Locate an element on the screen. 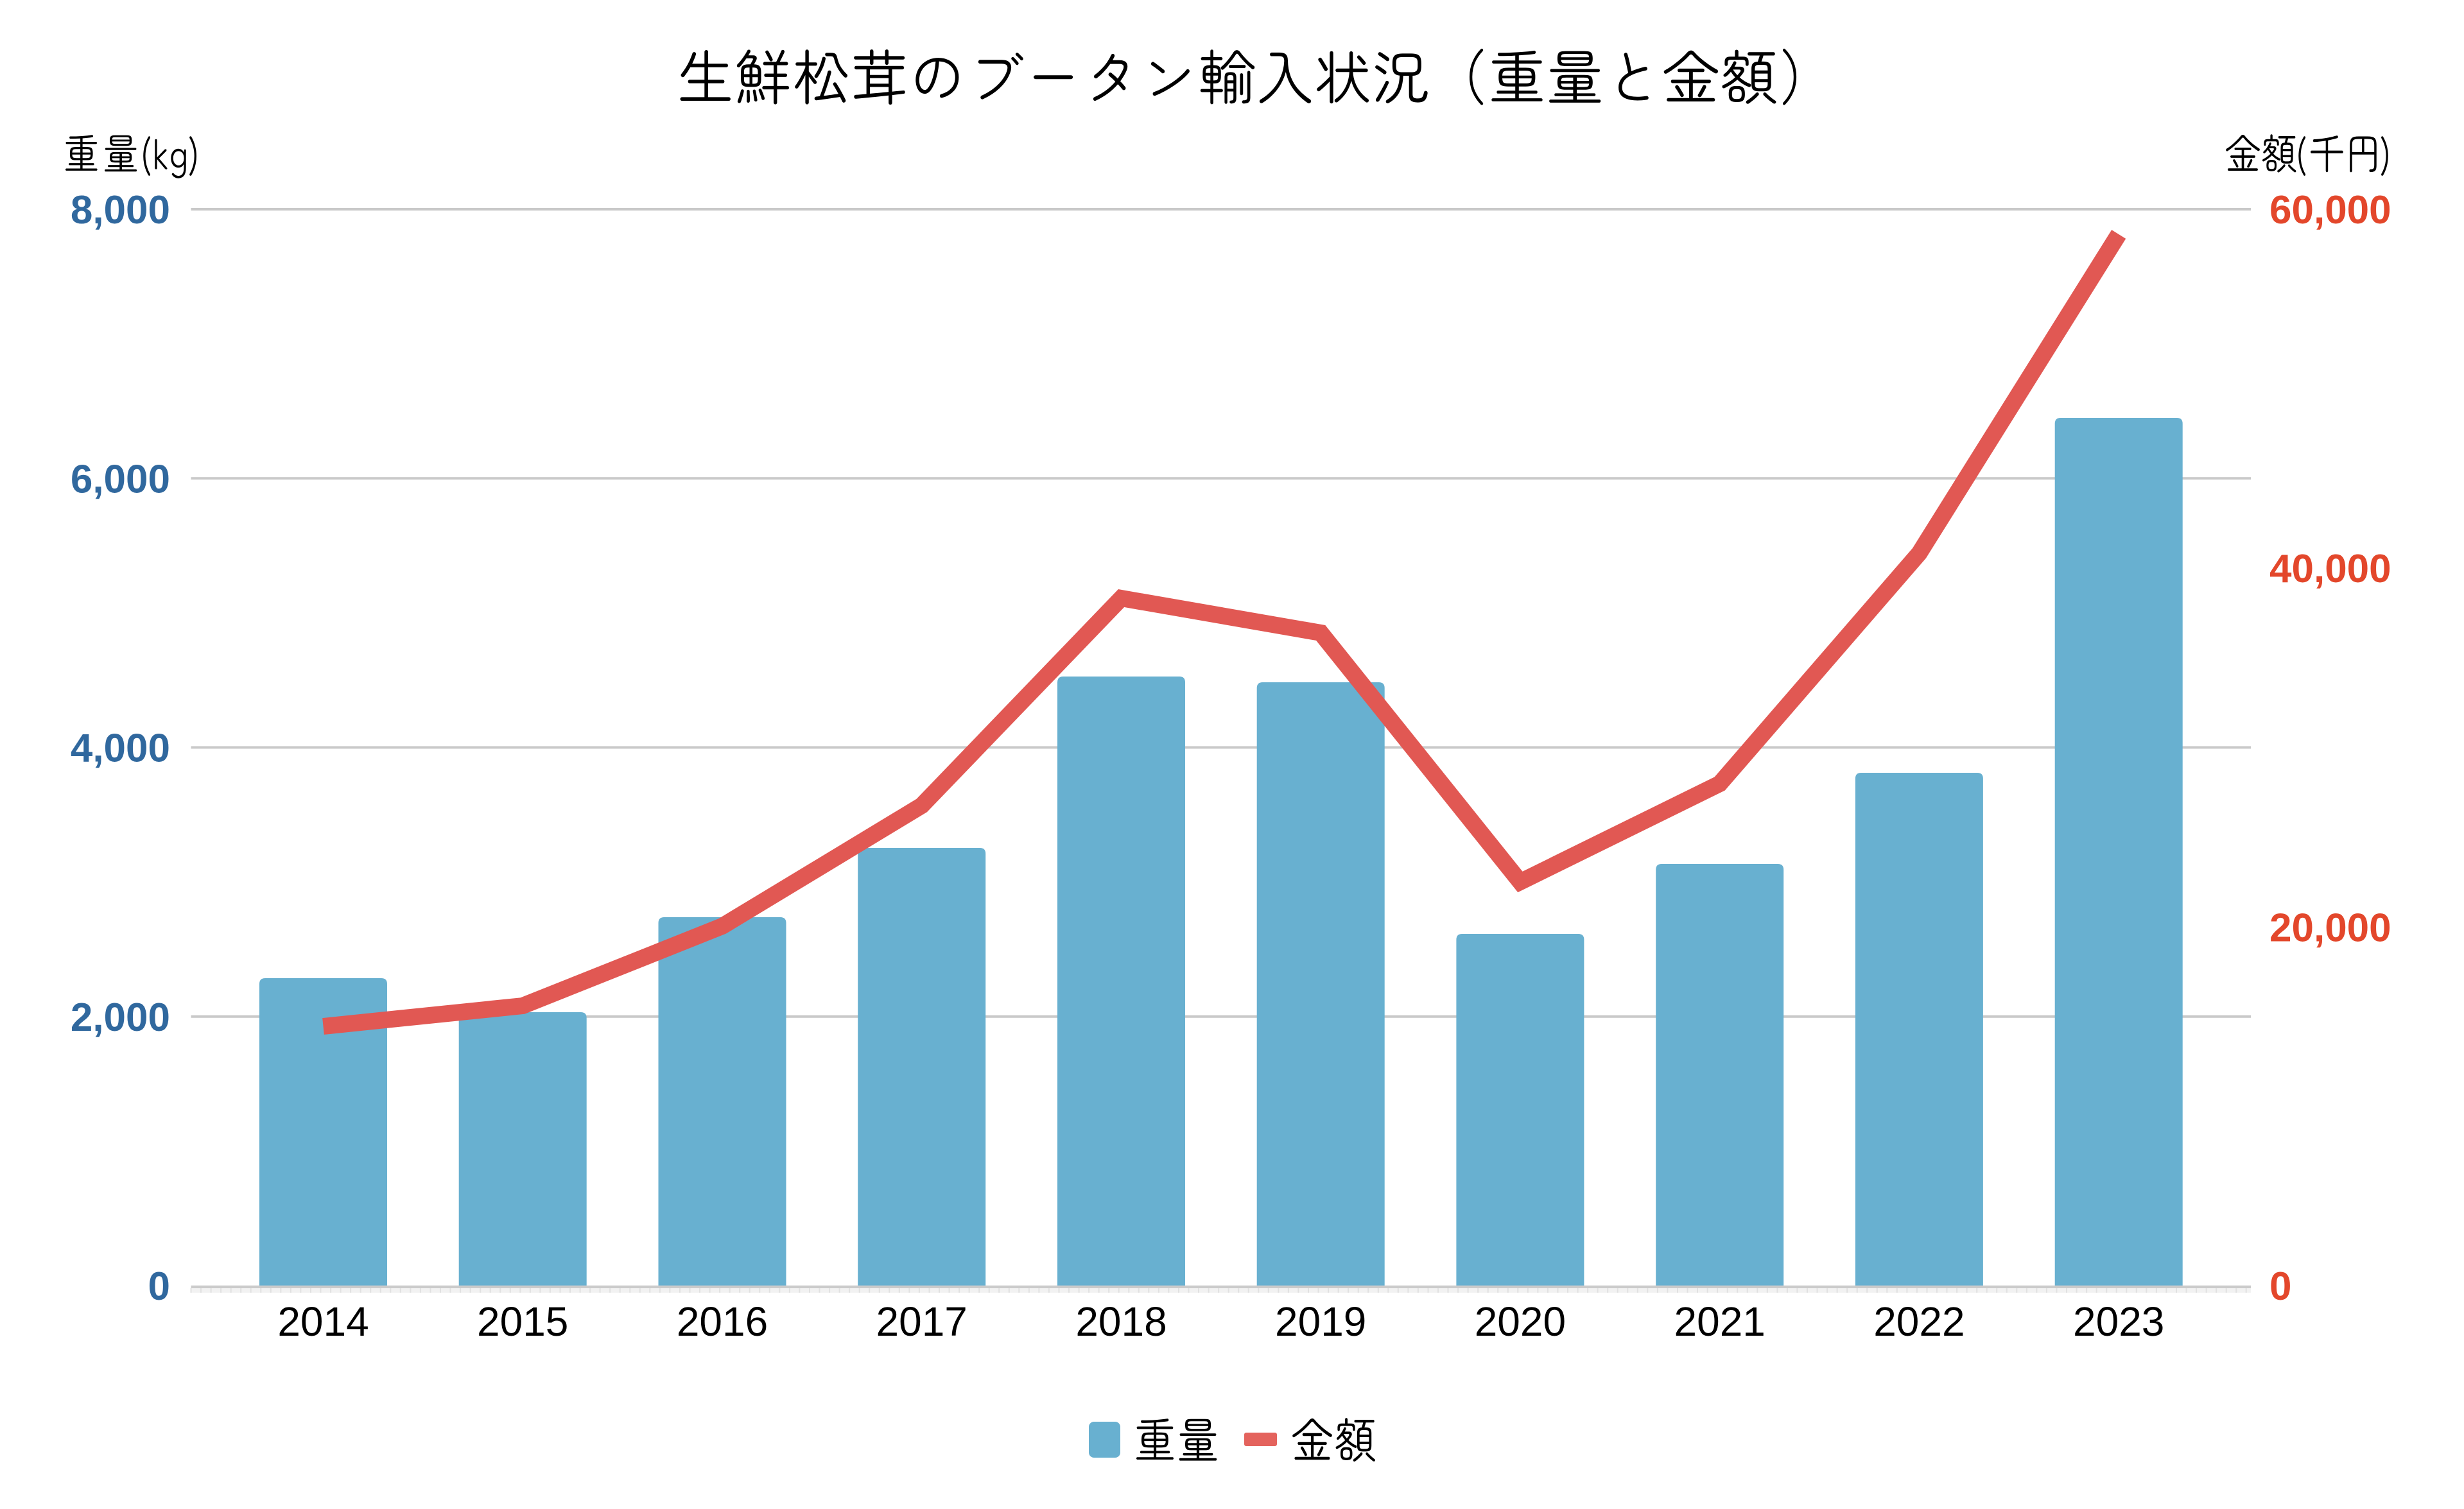 This screenshot has height=1509, width=2464. svg-text: 2023 is located at coordinates (2118, 1321).